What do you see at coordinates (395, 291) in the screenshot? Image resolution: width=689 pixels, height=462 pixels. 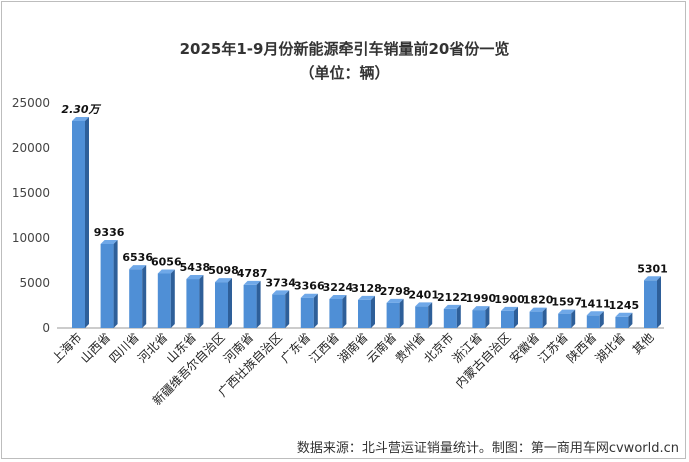 I see `data-label: 2798` at bounding box center [395, 291].